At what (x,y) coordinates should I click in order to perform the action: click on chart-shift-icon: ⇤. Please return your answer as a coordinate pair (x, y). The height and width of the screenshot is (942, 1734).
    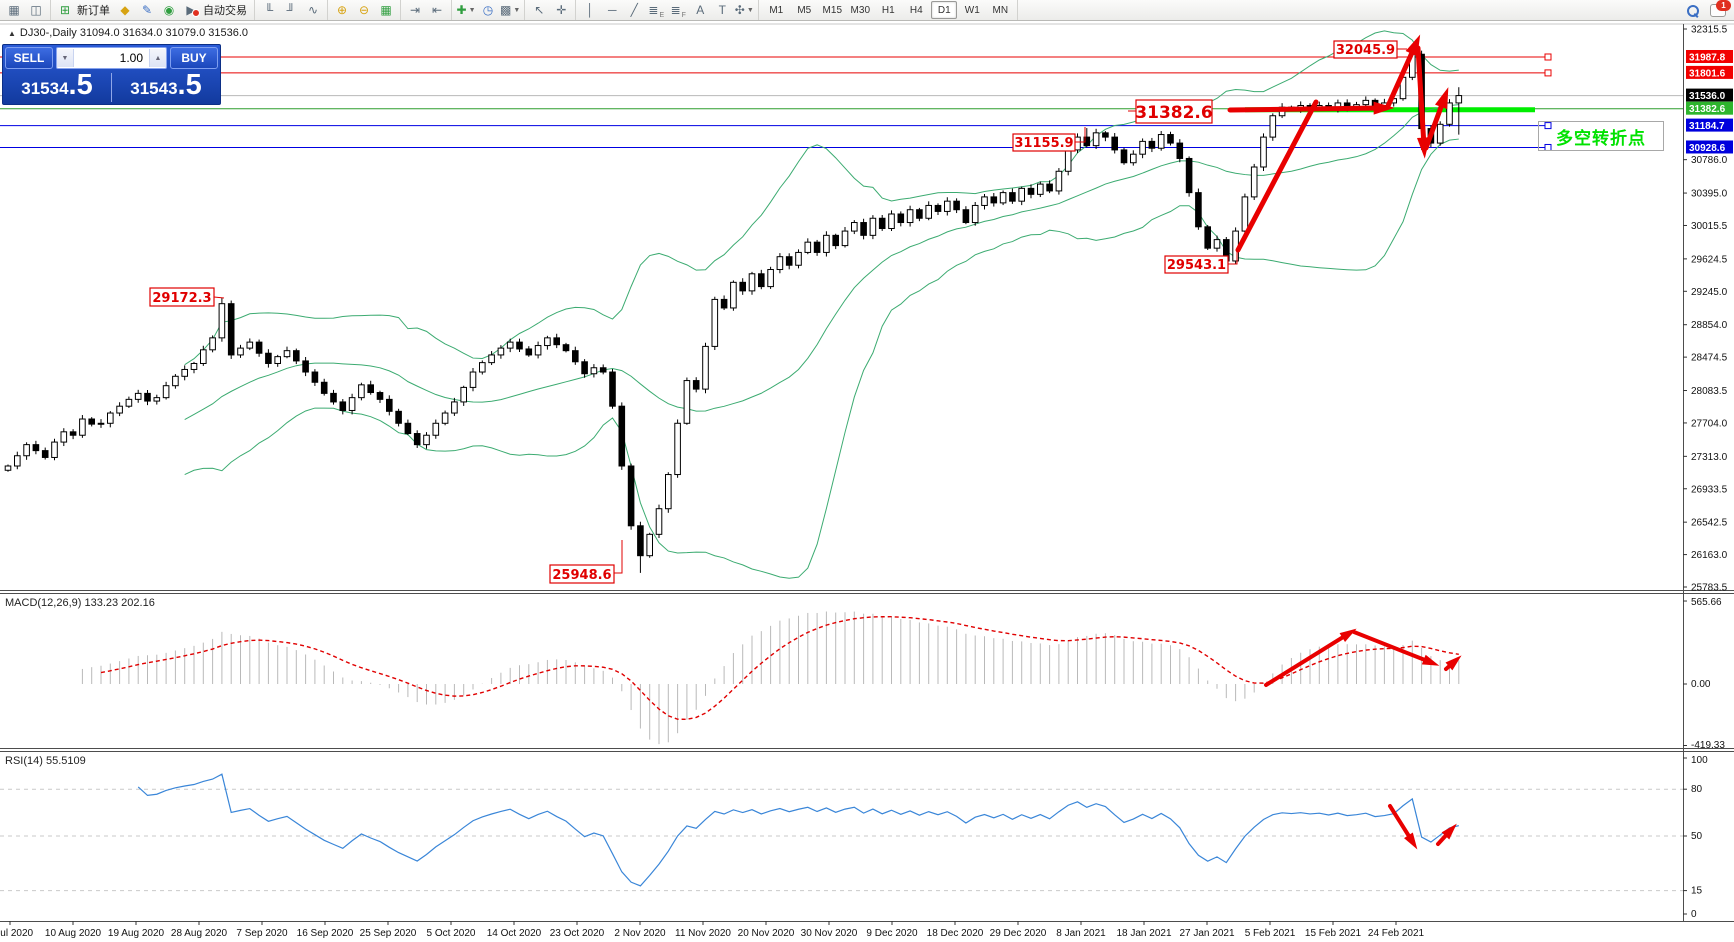
    Looking at the image, I should click on (437, 10).